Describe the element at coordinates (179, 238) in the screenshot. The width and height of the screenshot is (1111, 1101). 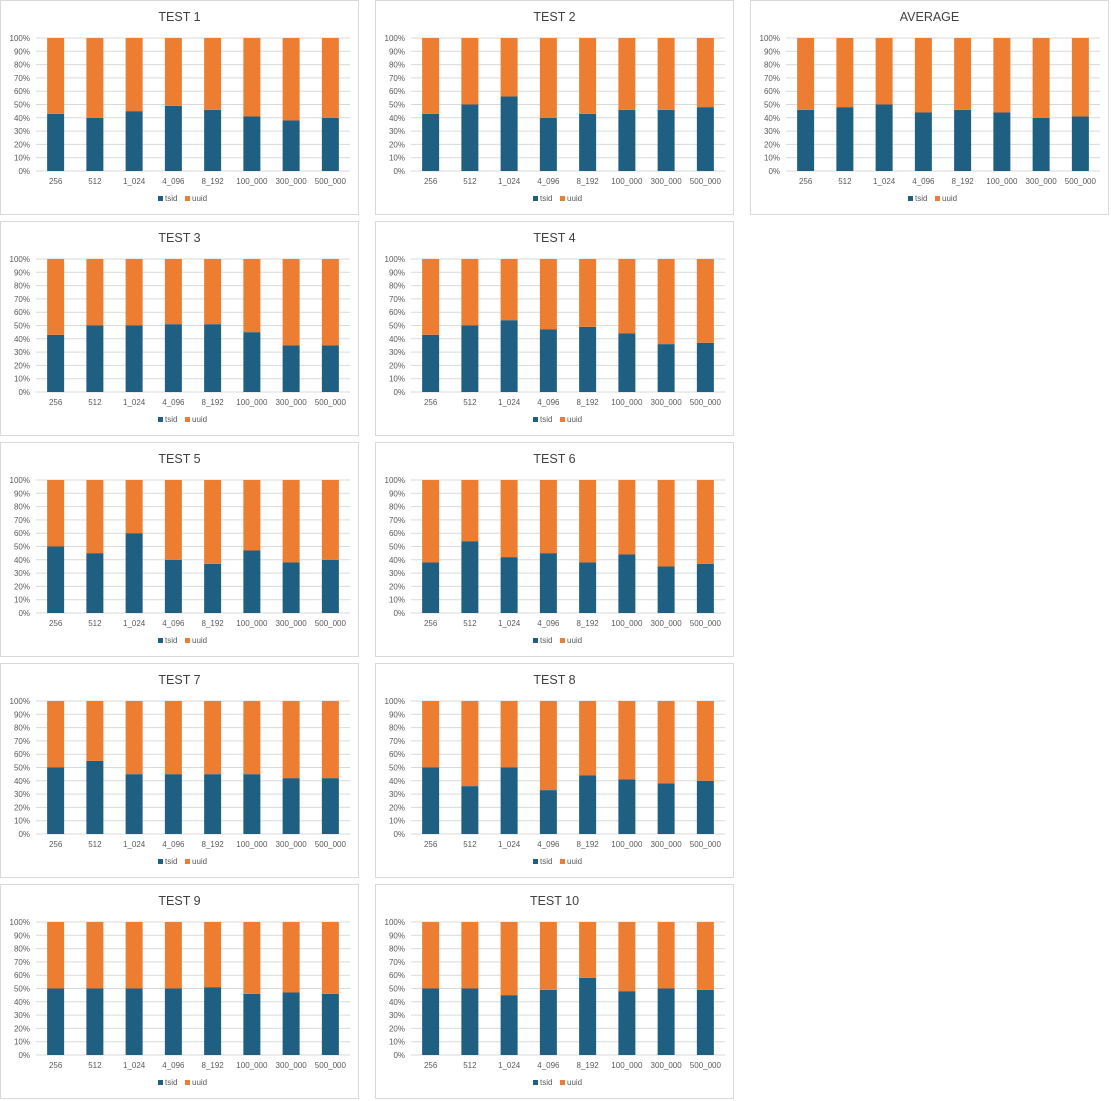
I see `chart-title: TEST 3` at that location.